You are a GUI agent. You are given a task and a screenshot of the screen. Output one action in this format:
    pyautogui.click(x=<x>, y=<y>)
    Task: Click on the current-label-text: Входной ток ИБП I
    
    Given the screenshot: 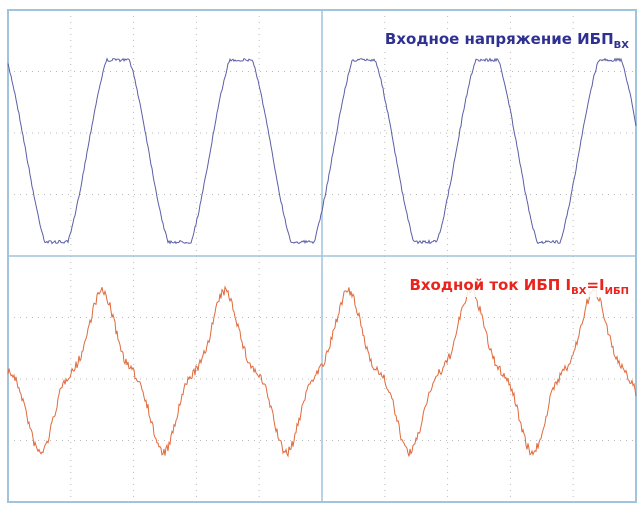 What is the action you would take?
    pyautogui.click(x=490, y=285)
    